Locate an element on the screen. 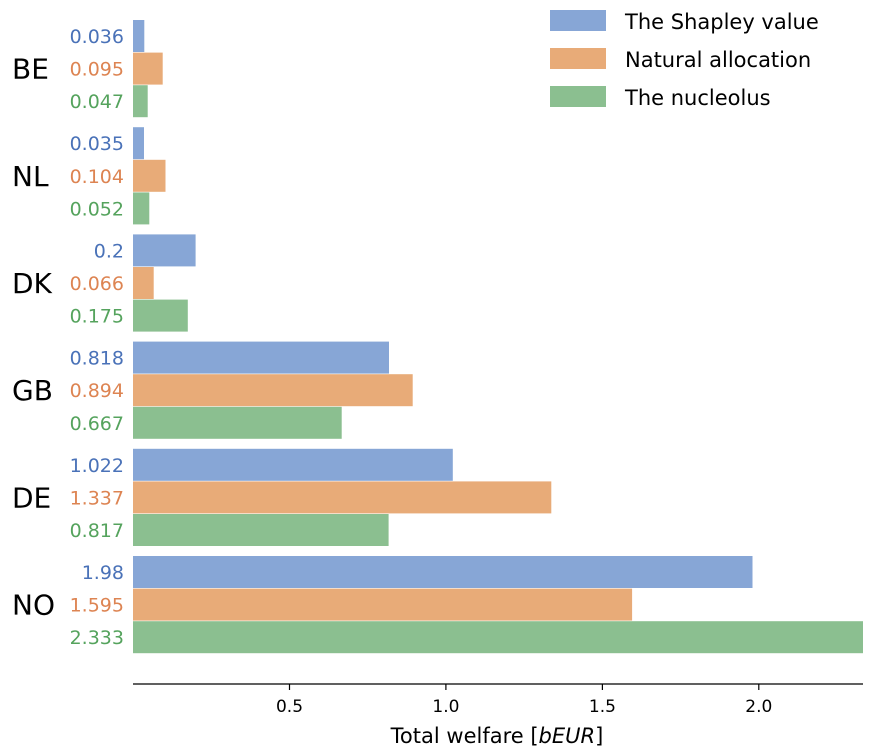 The height and width of the screenshot is (751, 873). legend-label-2: Natural allocation is located at coordinates (718, 60).